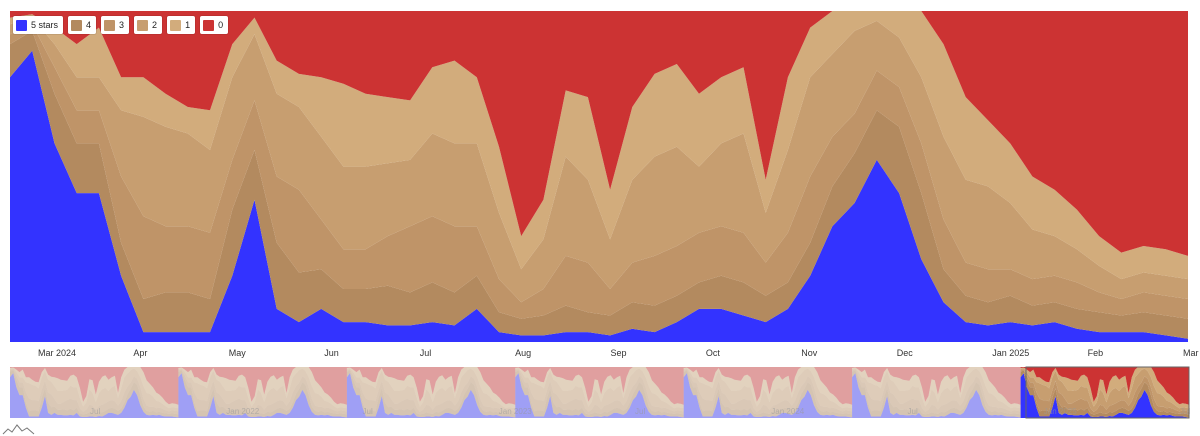 This screenshot has width=1200, height=436. What do you see at coordinates (57, 353) in the screenshot?
I see `x-tick-label: Mar 2024` at bounding box center [57, 353].